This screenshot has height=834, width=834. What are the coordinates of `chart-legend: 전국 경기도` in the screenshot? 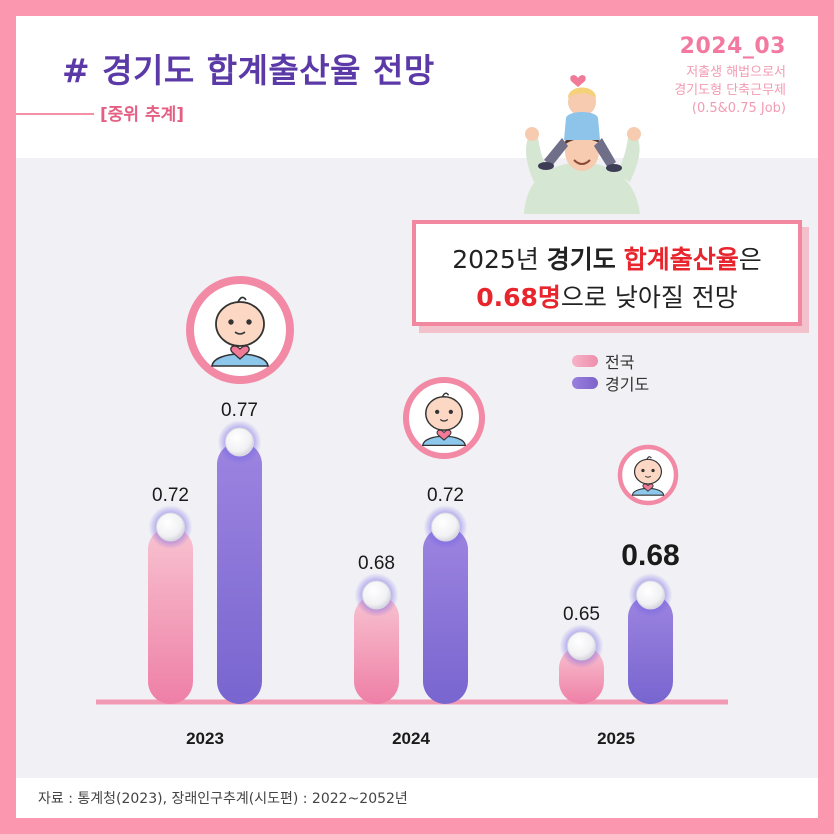 It's located at (610, 372).